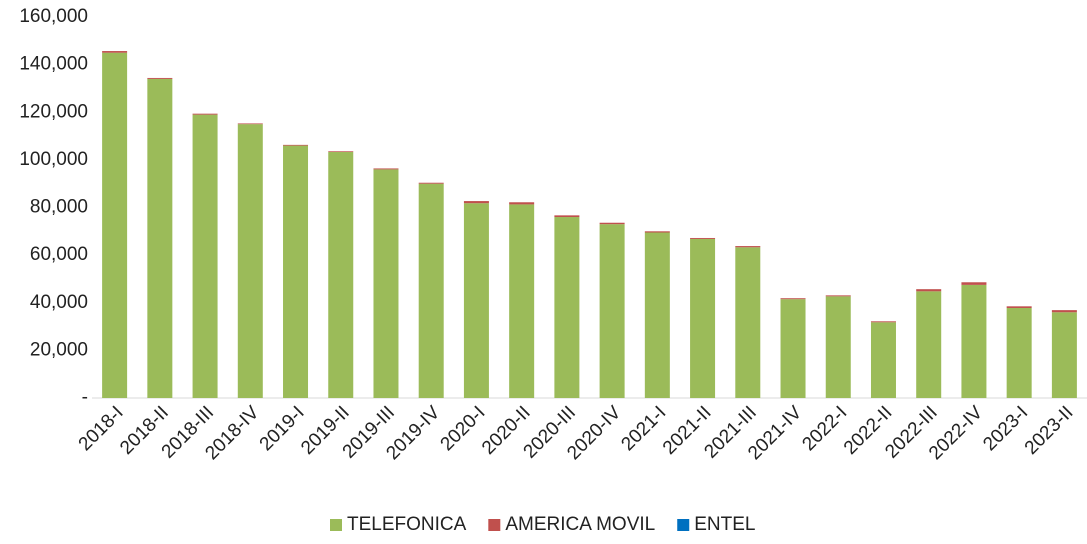 The width and height of the screenshot is (1087, 544). Describe the element at coordinates (85, 397) in the screenshot. I see `y-tick-label: -` at that location.